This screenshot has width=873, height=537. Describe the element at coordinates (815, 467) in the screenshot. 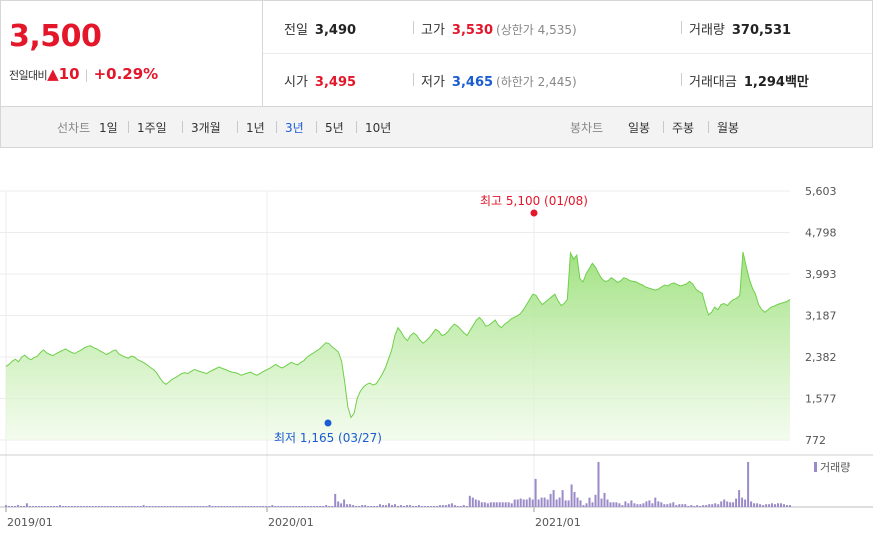

I see `volume-legend-swatch` at that location.